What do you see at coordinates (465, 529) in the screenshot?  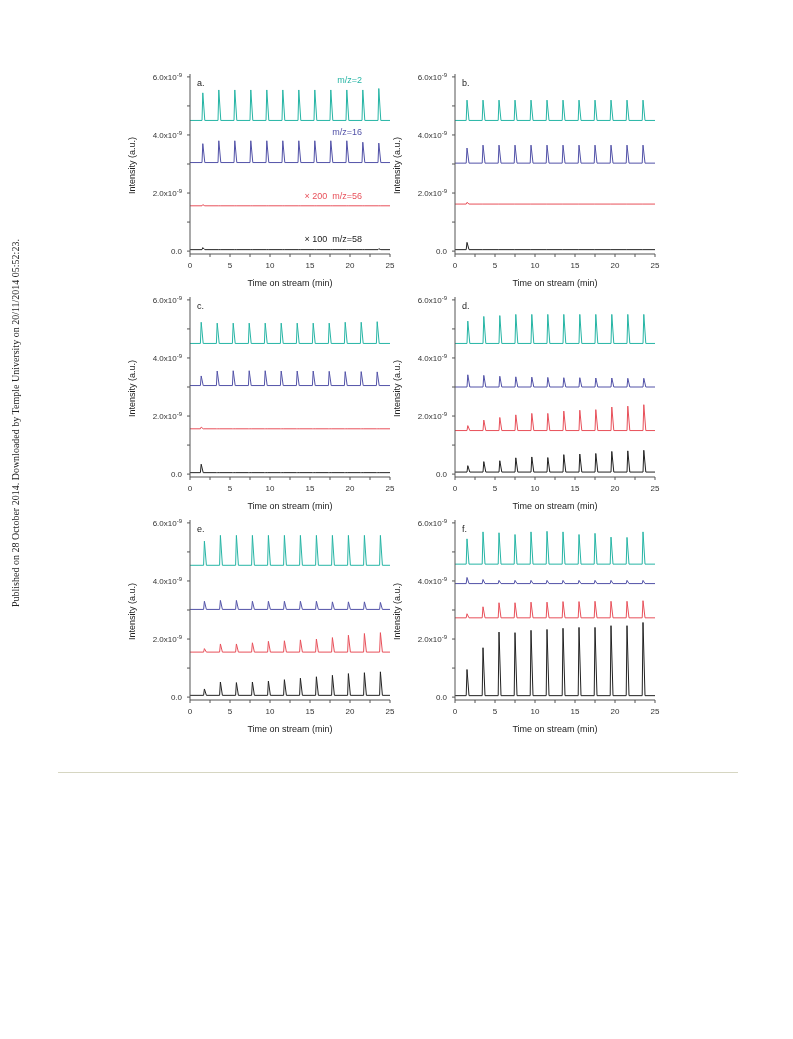 I see `text: f.` at bounding box center [465, 529].